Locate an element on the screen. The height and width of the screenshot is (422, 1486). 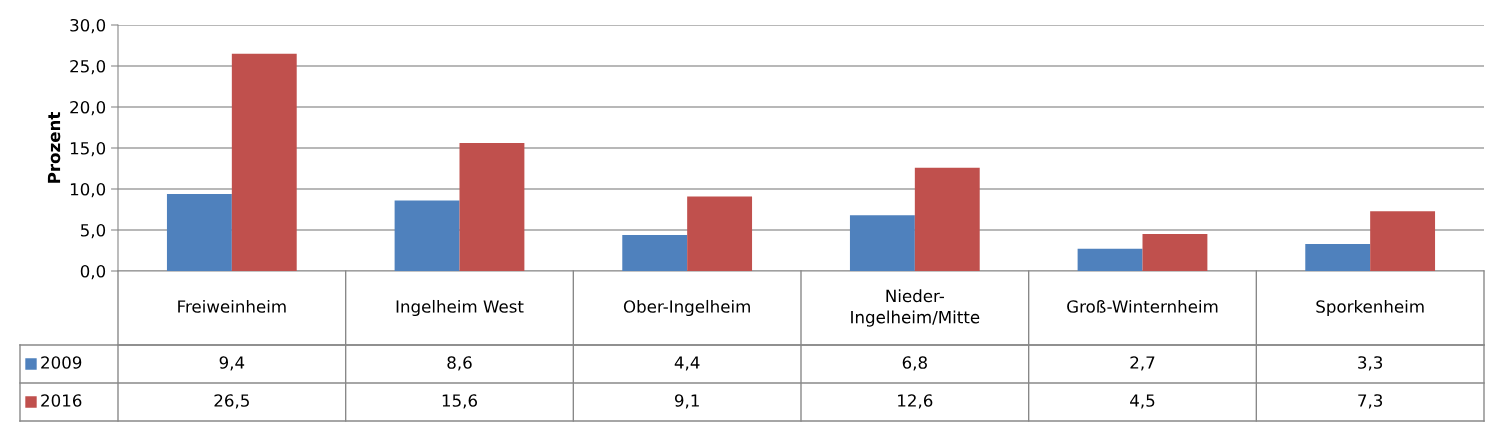
y-tick-label: 10,0 is located at coordinates (88, 190).